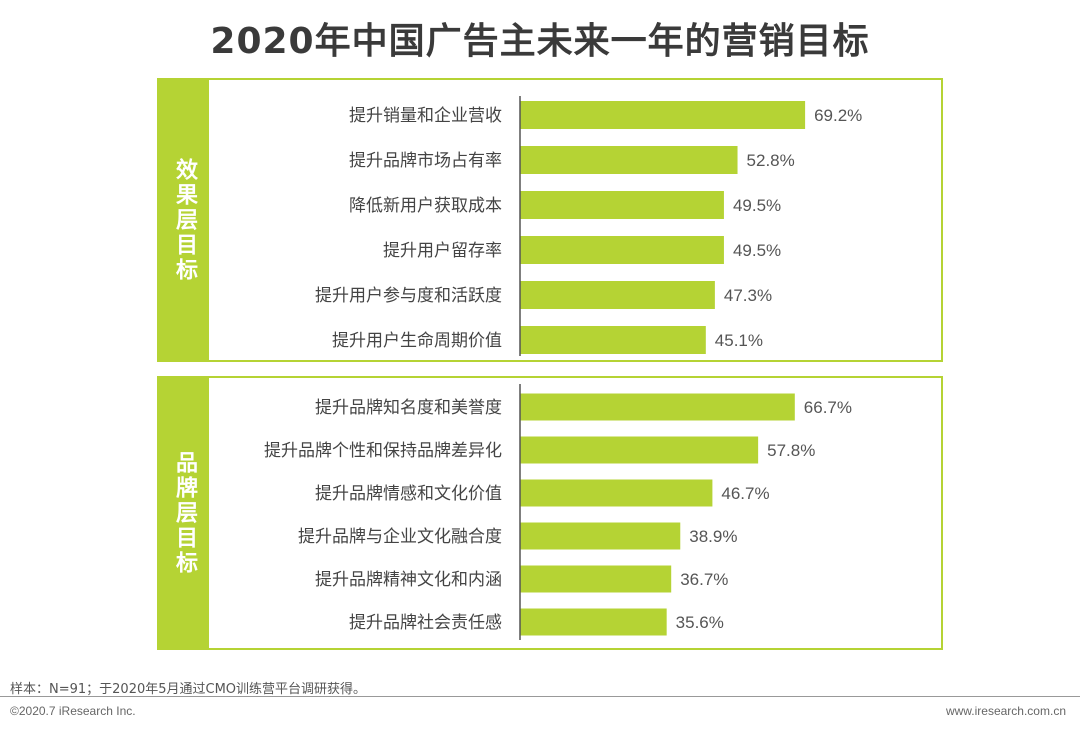 The height and width of the screenshot is (730, 1080). I want to click on group-label-effect: 效果层目标, so click(184, 220).